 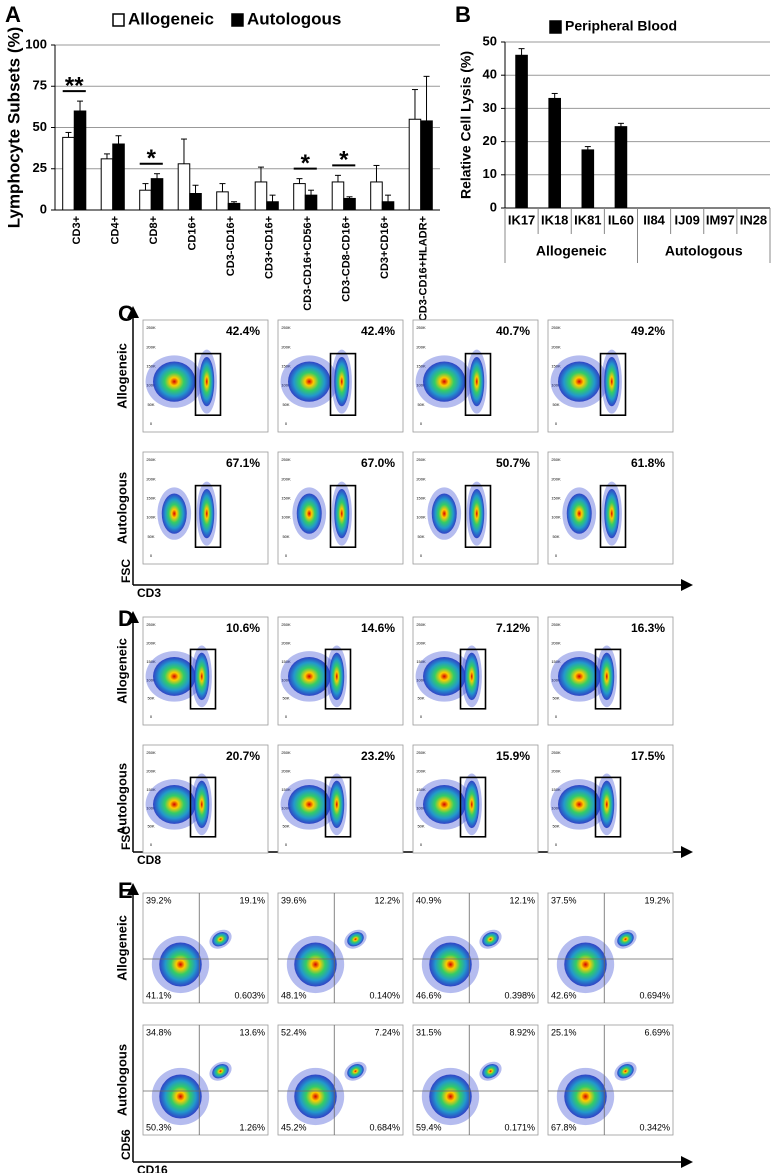 I want to click on y-axis-label: CD56, so click(x=126, y=1144).